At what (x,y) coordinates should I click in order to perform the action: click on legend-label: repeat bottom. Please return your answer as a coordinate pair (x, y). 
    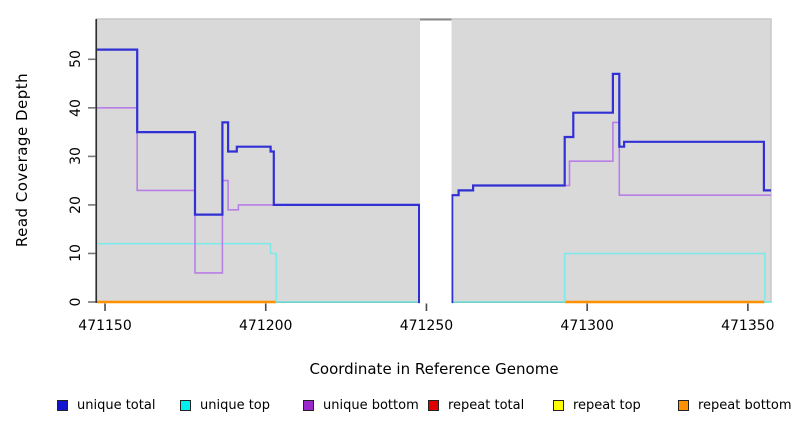
    Looking at the image, I should click on (745, 405).